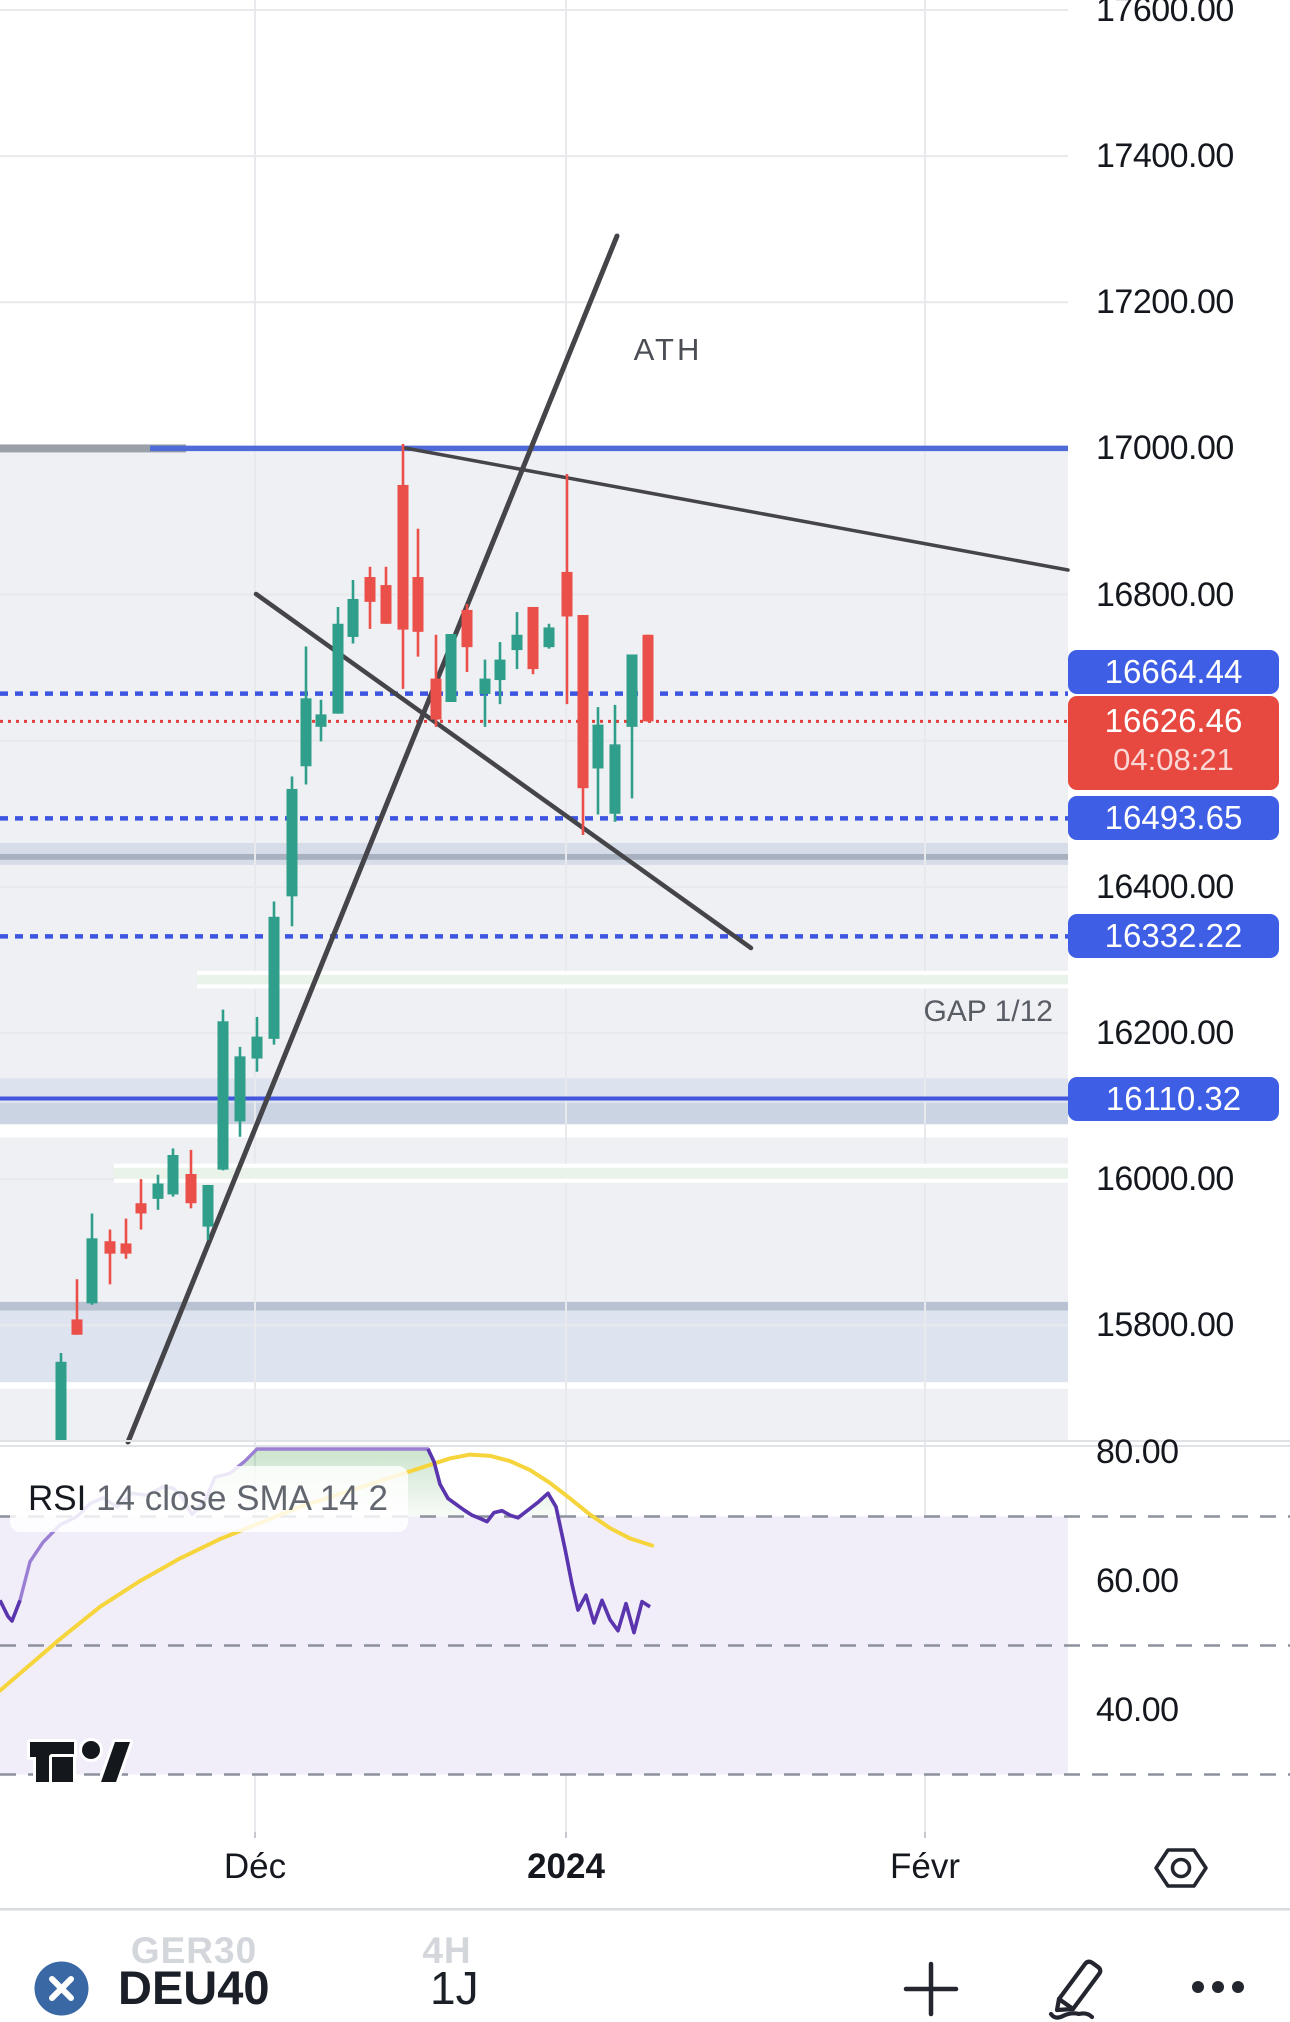 This screenshot has height=2022, width=1290. What do you see at coordinates (57, 1498) in the screenshot?
I see `rsi-legend-title: RSI` at bounding box center [57, 1498].